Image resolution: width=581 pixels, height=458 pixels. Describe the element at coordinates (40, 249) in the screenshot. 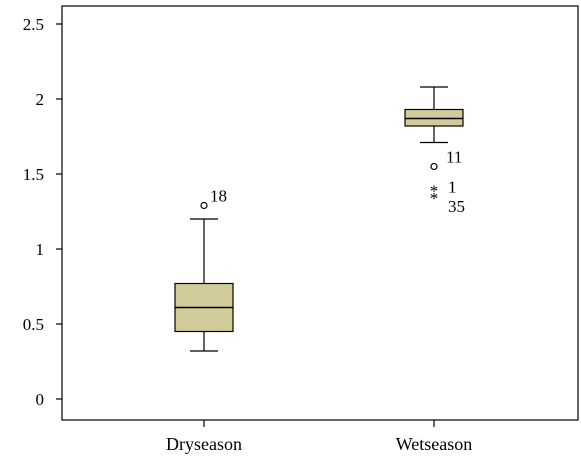

I see `y-tick-label: 1` at that location.